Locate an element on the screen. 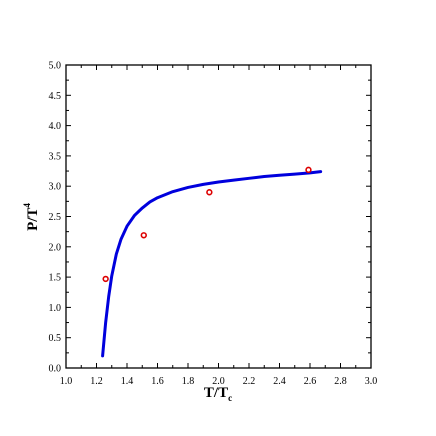 The image size is (436, 436). x-tick-label: 2.6 is located at coordinates (310, 381).